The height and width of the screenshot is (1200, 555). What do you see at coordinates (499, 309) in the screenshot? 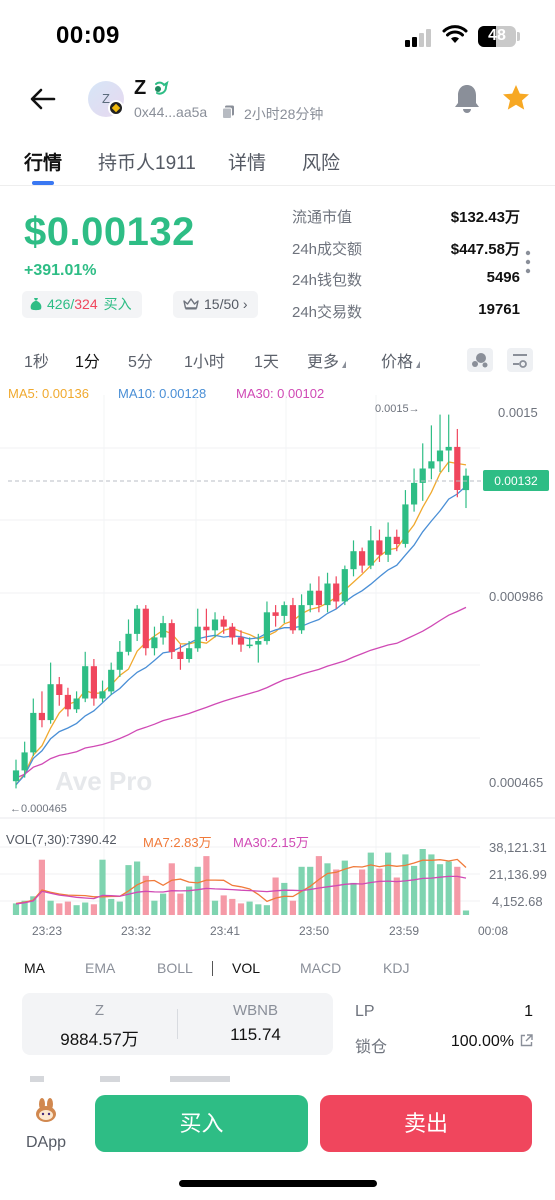
I see `stat-value: 19761` at bounding box center [499, 309].